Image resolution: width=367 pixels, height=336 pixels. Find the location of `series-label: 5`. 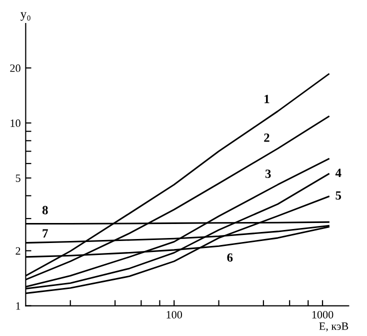

series-label: 5 is located at coordinates (339, 195).